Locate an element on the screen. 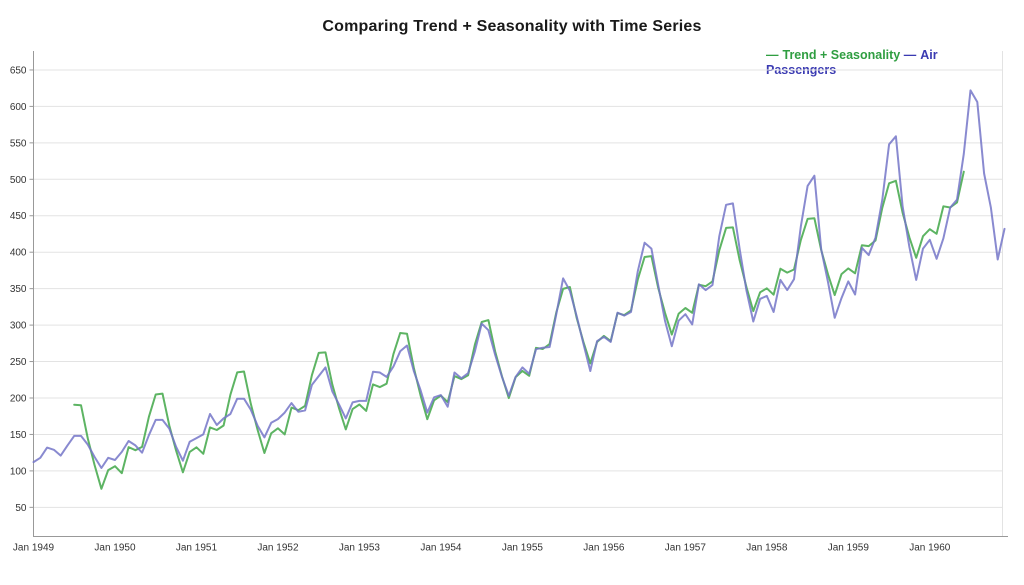 The image size is (1024, 585). x-tick-label: Jan 1954 is located at coordinates (441, 548).